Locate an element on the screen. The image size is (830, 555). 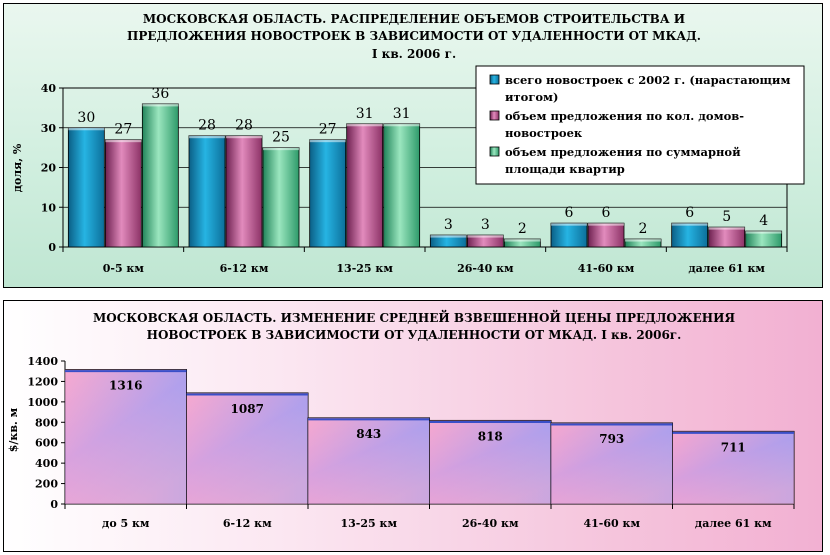
legend-box is located at coordinates (640, 125).